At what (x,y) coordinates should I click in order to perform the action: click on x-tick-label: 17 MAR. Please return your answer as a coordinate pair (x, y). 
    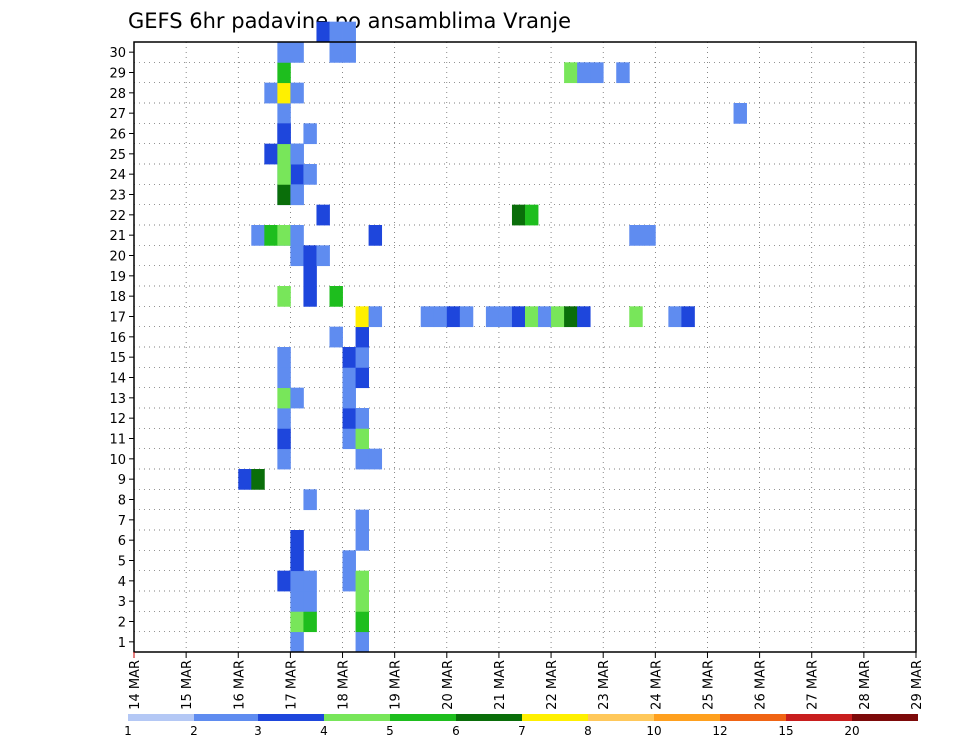
    Looking at the image, I should click on (291, 685).